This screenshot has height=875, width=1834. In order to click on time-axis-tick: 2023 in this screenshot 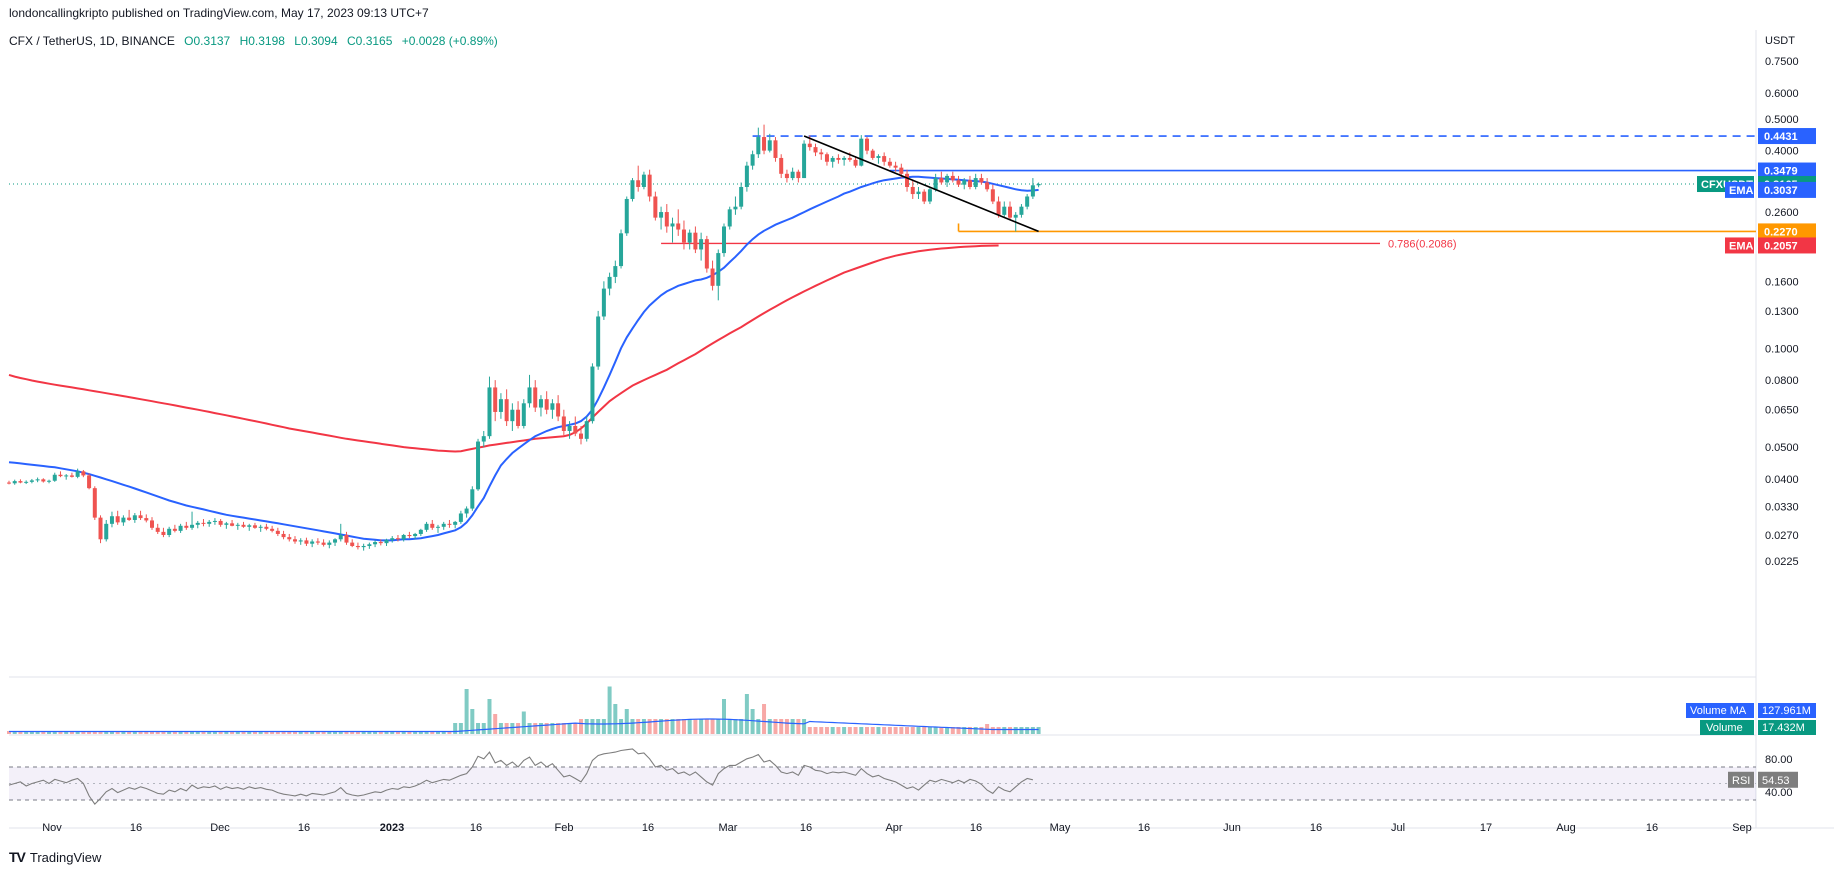, I will do `click(392, 828)`.